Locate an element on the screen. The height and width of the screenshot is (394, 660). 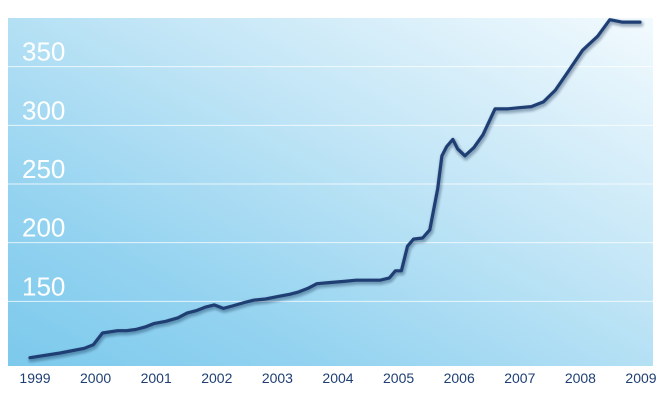
y-tick-label-250: 250 is located at coordinates (43, 169).